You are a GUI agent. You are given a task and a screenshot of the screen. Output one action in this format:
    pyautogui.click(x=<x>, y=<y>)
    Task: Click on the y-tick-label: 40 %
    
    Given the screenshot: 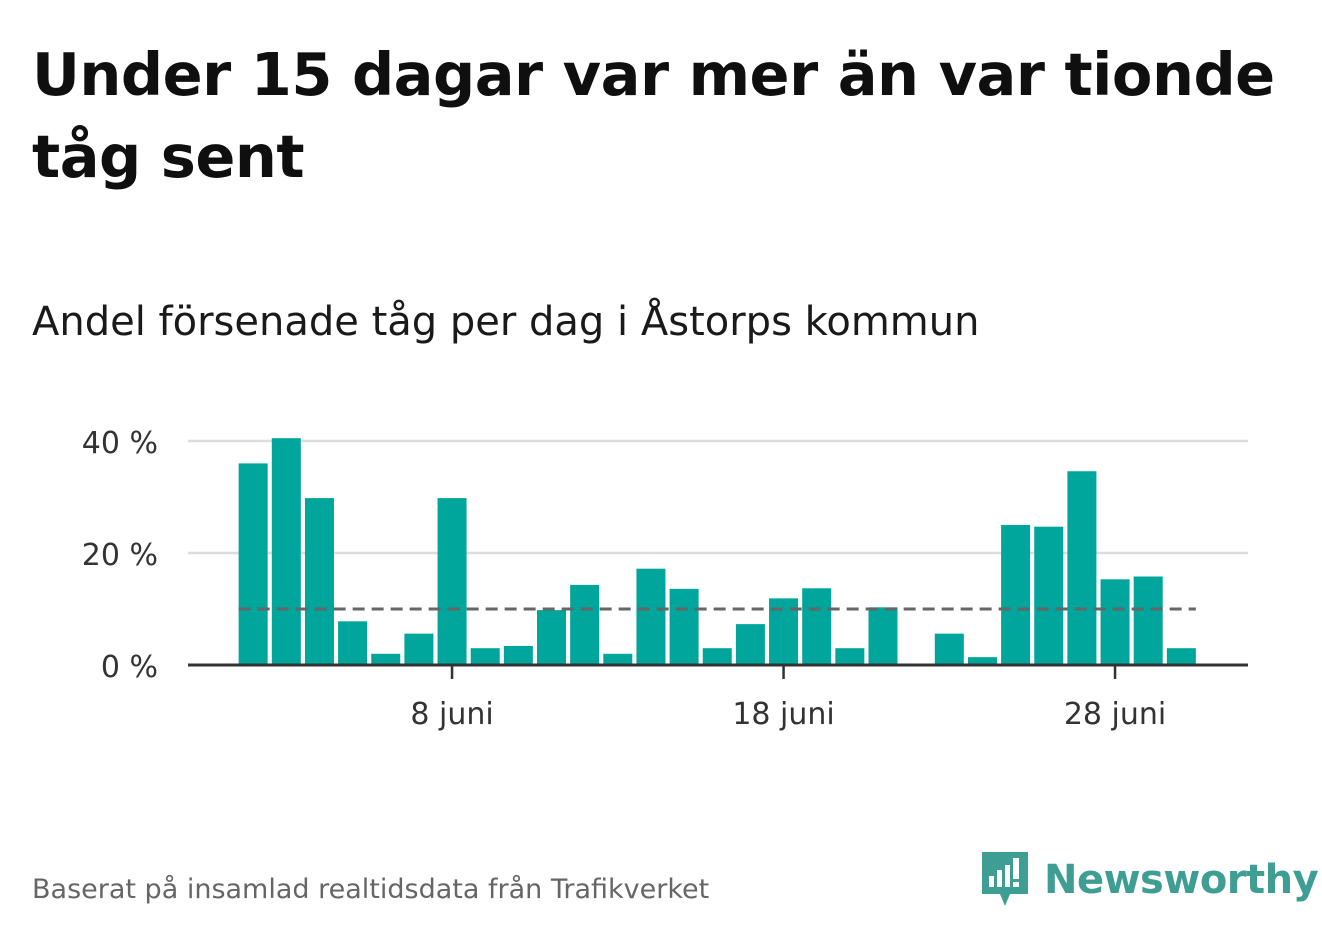 What is the action you would take?
    pyautogui.click(x=120, y=443)
    